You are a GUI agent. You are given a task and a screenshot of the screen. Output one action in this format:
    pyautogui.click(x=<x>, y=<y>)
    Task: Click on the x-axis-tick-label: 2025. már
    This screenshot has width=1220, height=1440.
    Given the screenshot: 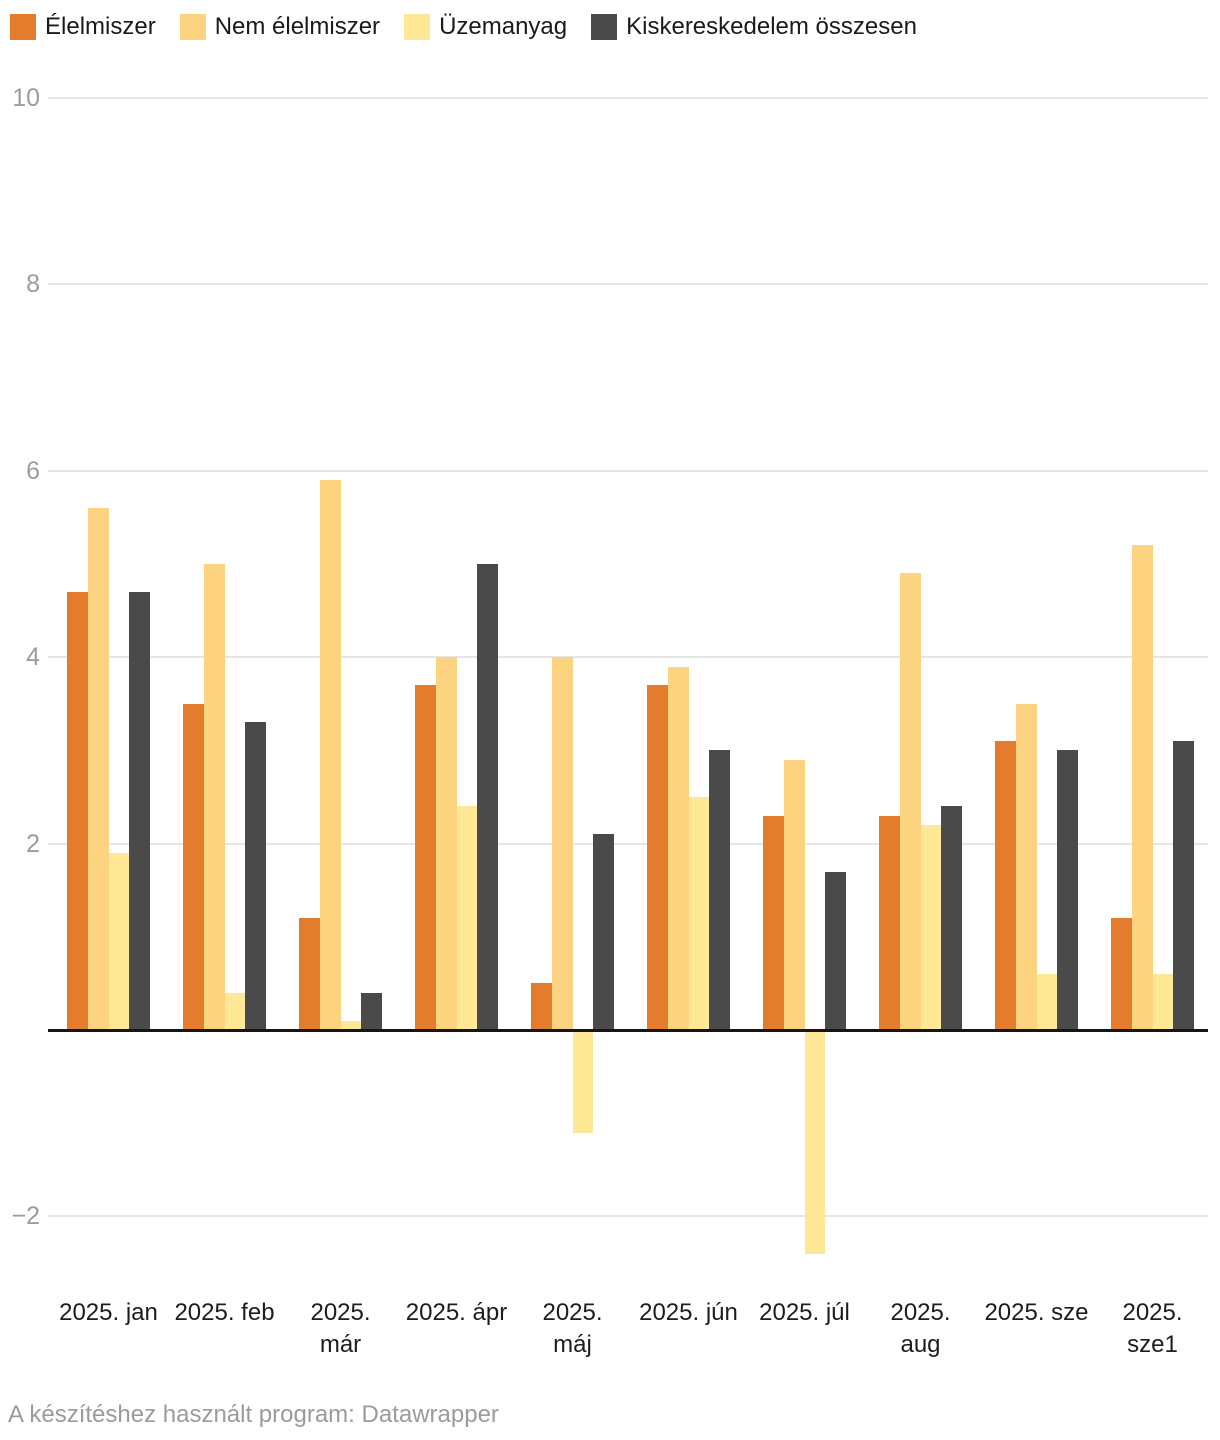 What is the action you would take?
    pyautogui.click(x=341, y=1329)
    